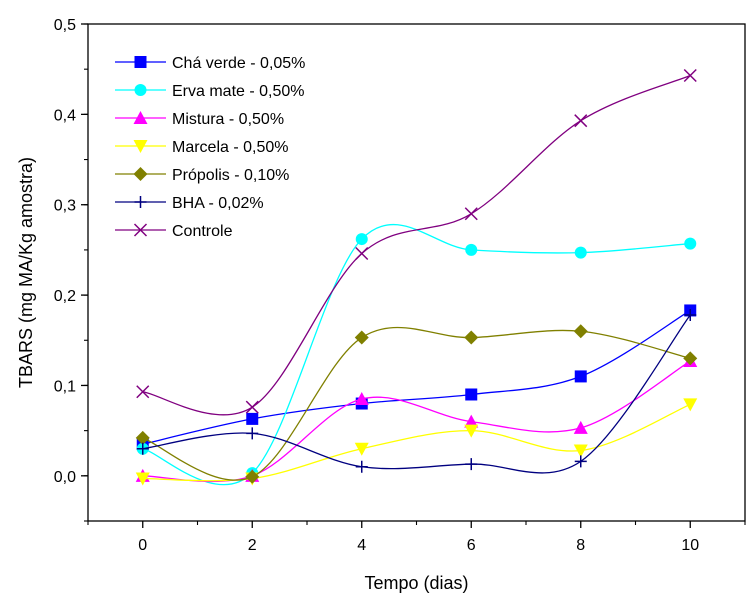 Image resolution: width=749 pixels, height=593 pixels. Describe the element at coordinates (230, 147) in the screenshot. I see `legend-label: Marcela - 0,50%` at that location.